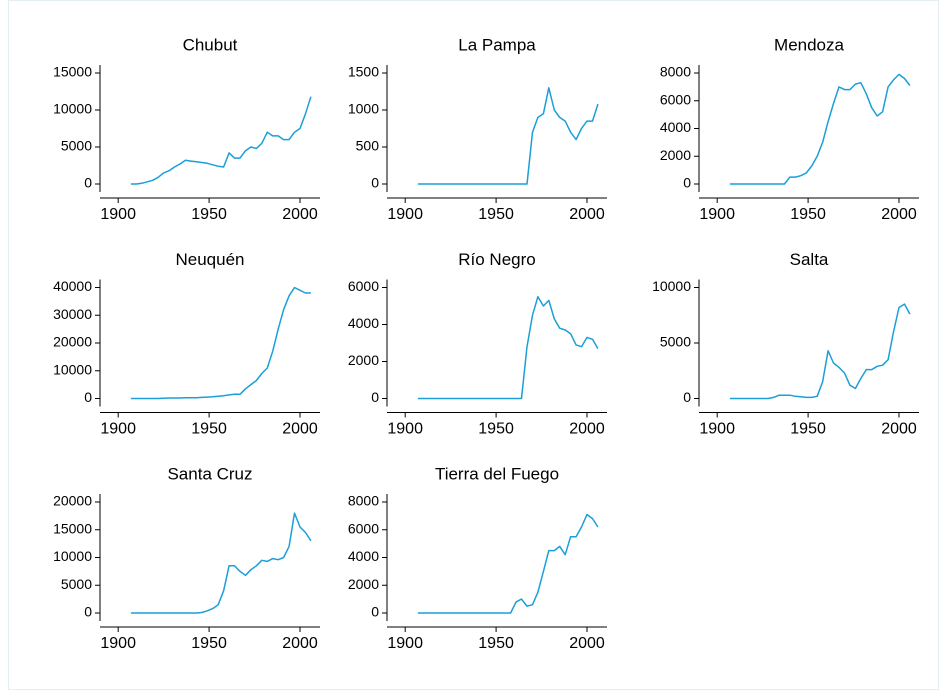  Describe the element at coordinates (209, 473) in the screenshot. I see `panel-title: Santa Cruz` at that location.